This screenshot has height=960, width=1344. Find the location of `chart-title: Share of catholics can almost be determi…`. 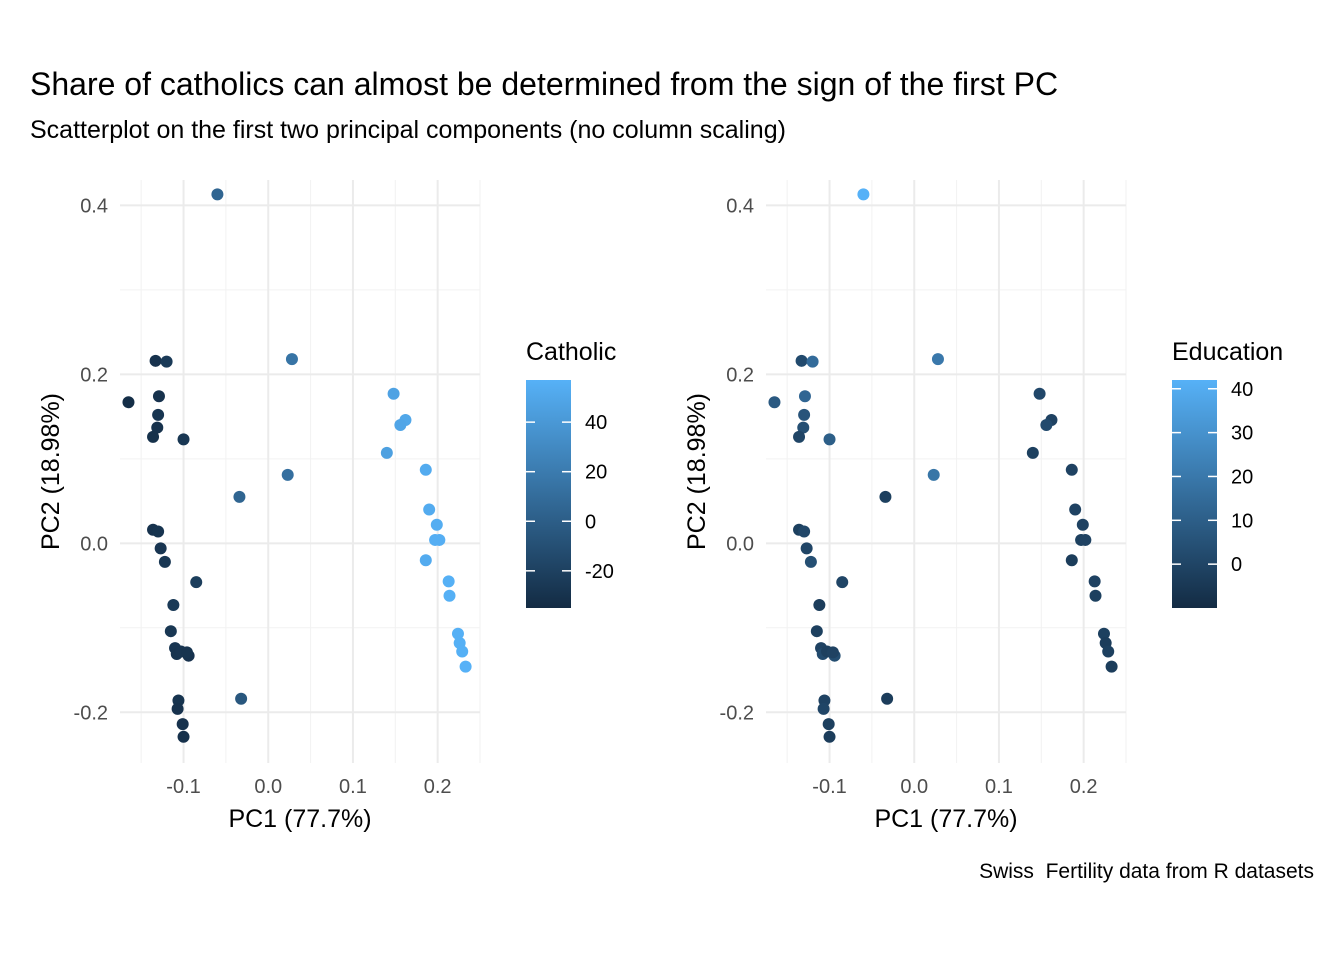

chart-title: Share of catholics can almost be determi… is located at coordinates (544, 84).